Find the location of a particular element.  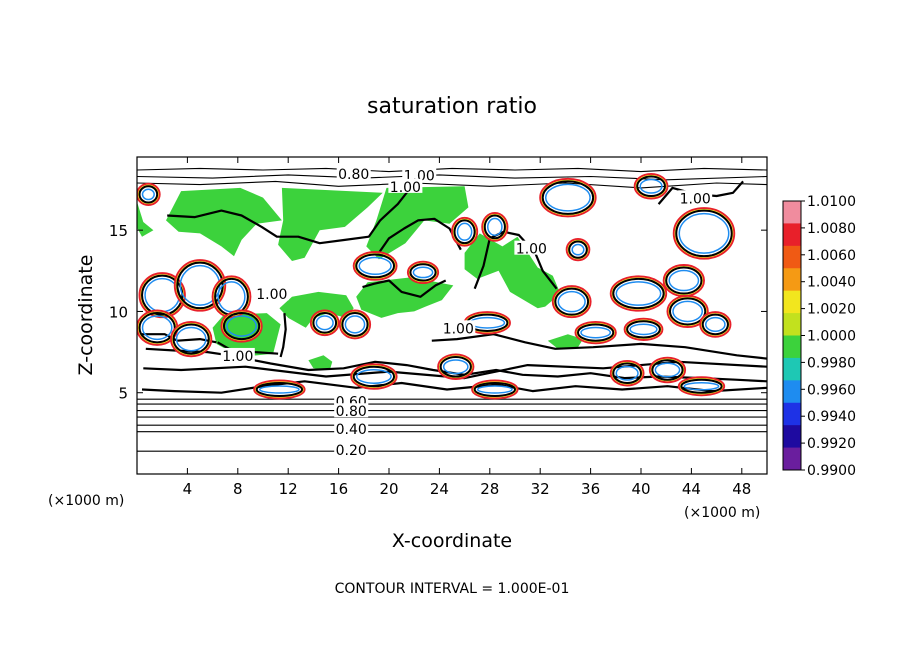

x-tick-label-11: 48 is located at coordinates (741, 489).